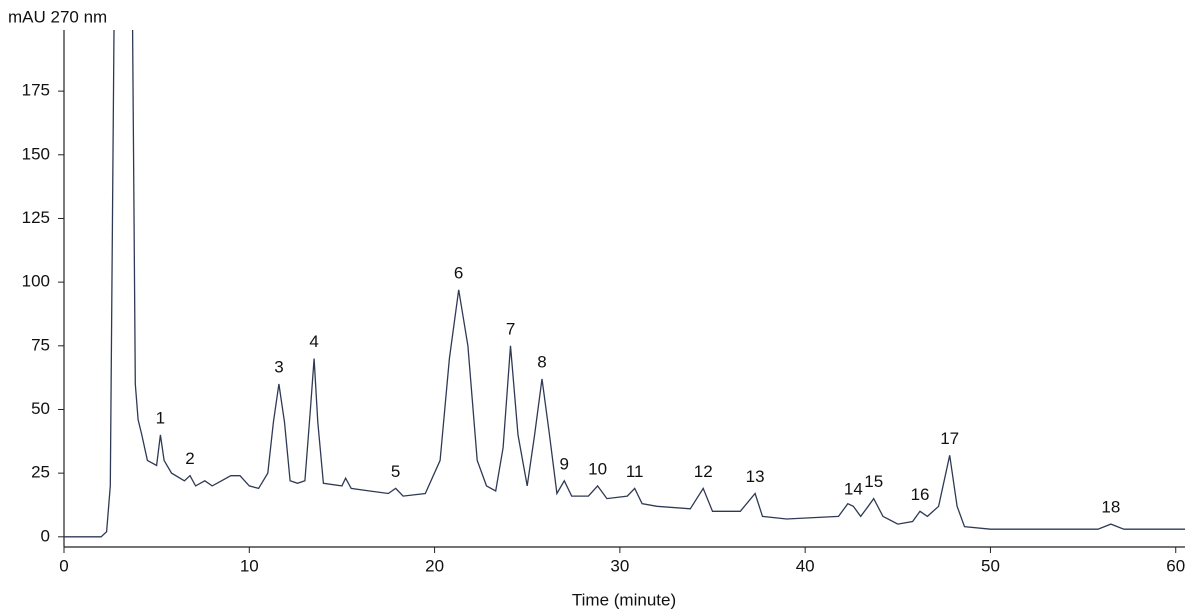 The width and height of the screenshot is (1198, 616). I want to click on x-tick-label: 20, so click(434, 565).